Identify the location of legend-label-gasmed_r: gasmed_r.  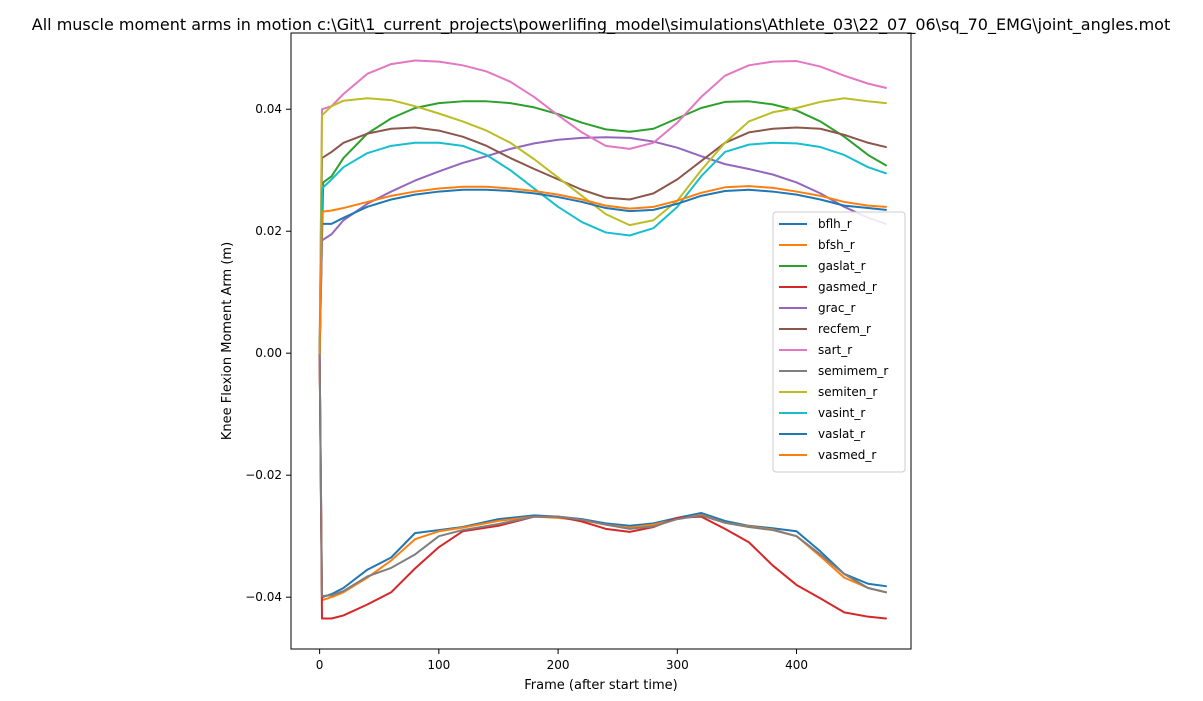
(847, 287).